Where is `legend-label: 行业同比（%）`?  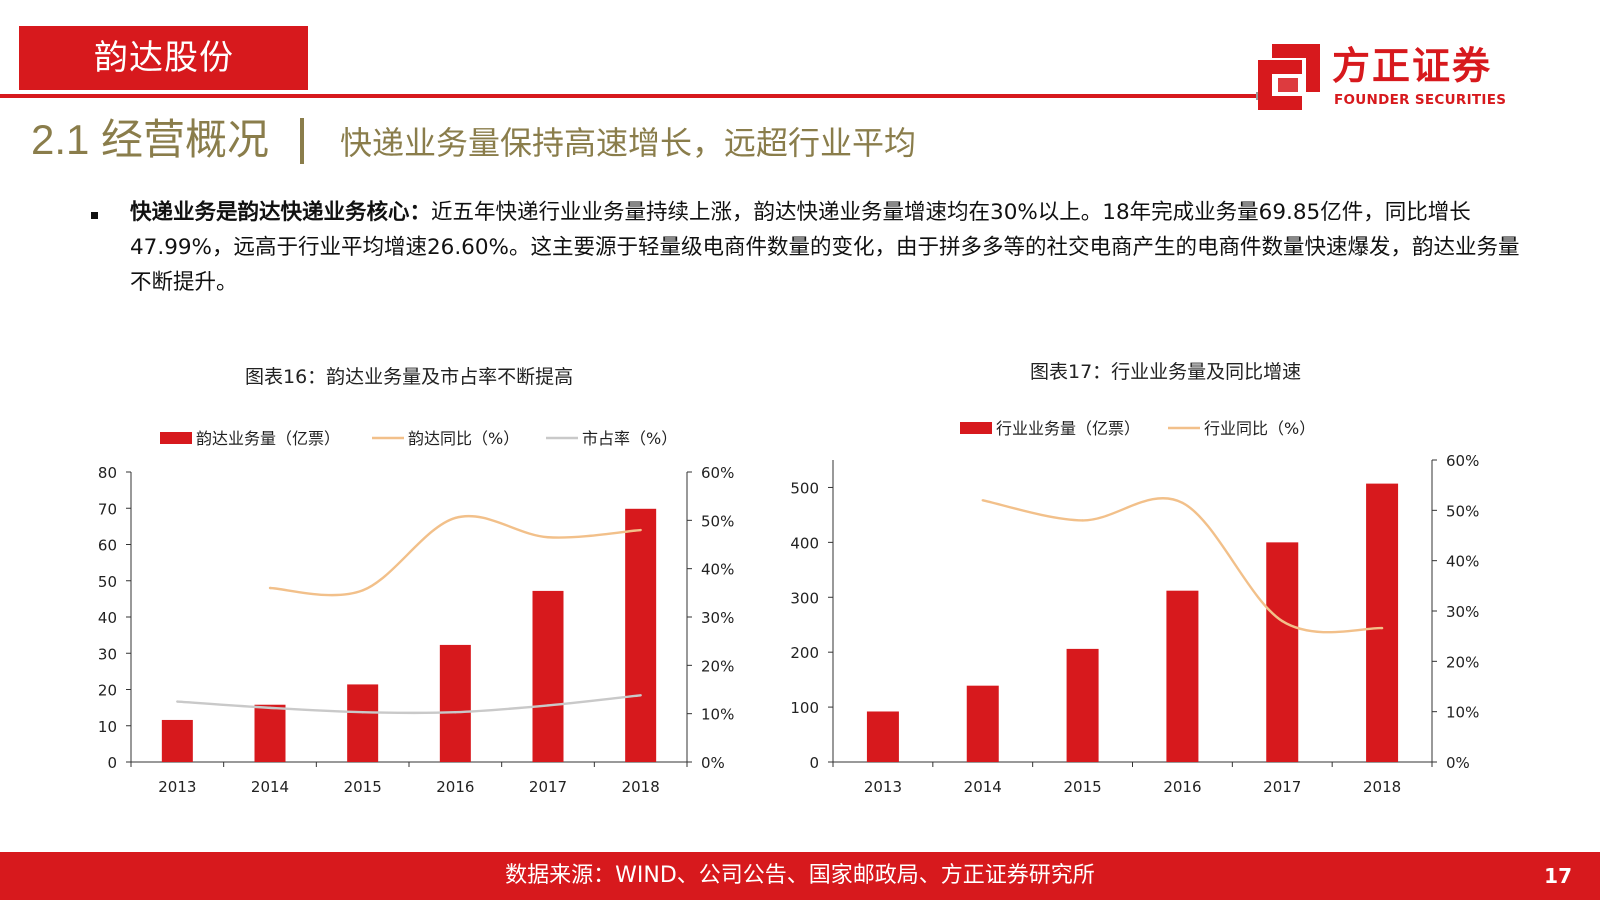 legend-label: 行业同比（%） is located at coordinates (1259, 428).